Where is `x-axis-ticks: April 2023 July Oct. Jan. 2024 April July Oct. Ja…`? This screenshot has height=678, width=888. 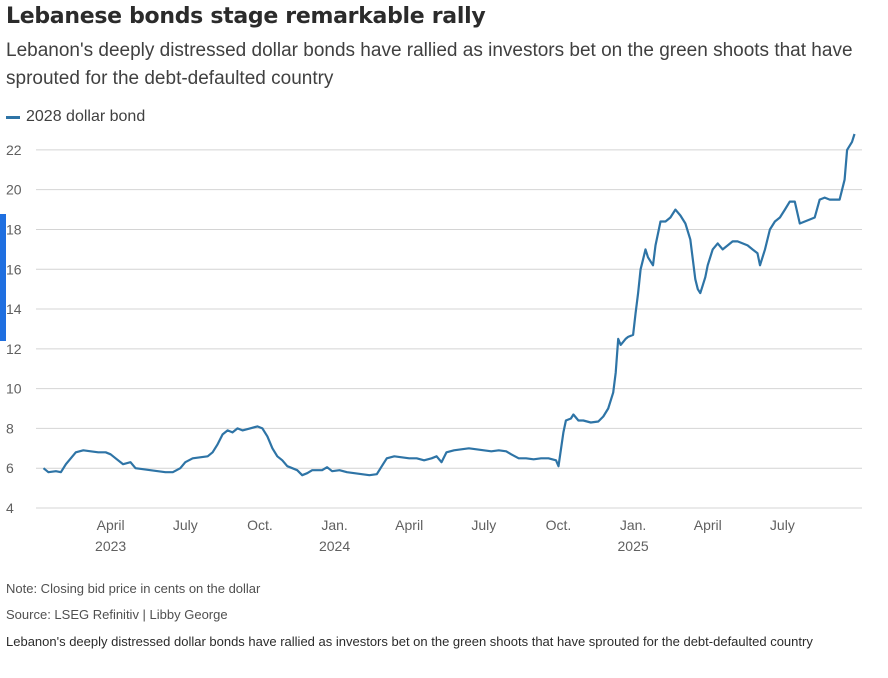
x-axis-ticks: April 2023 July Oct. Jan. 2024 April July Oct. Ja… is located at coordinates (445, 535).